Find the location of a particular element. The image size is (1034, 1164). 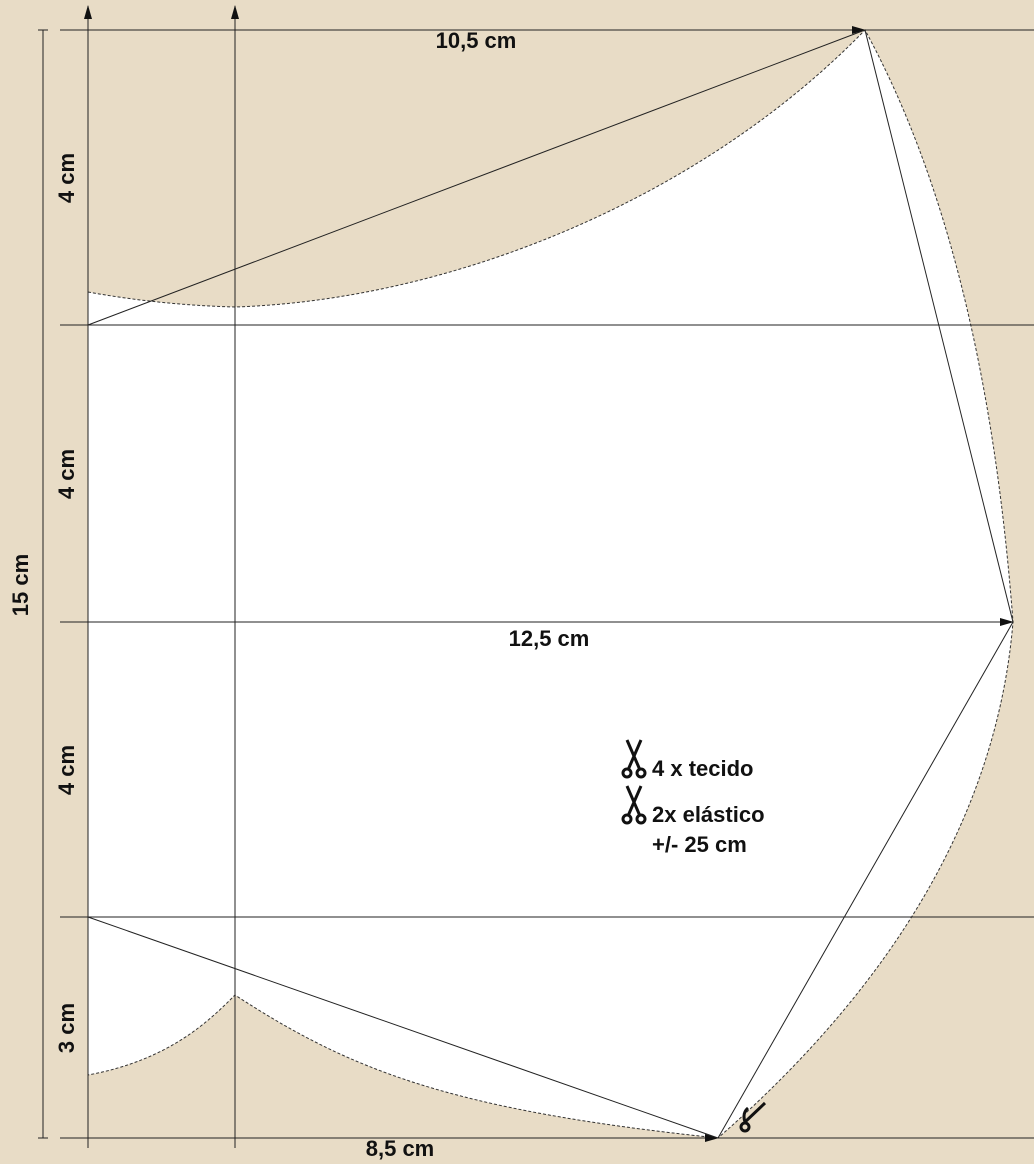

scissors-icon is located at coordinates (694, 936).